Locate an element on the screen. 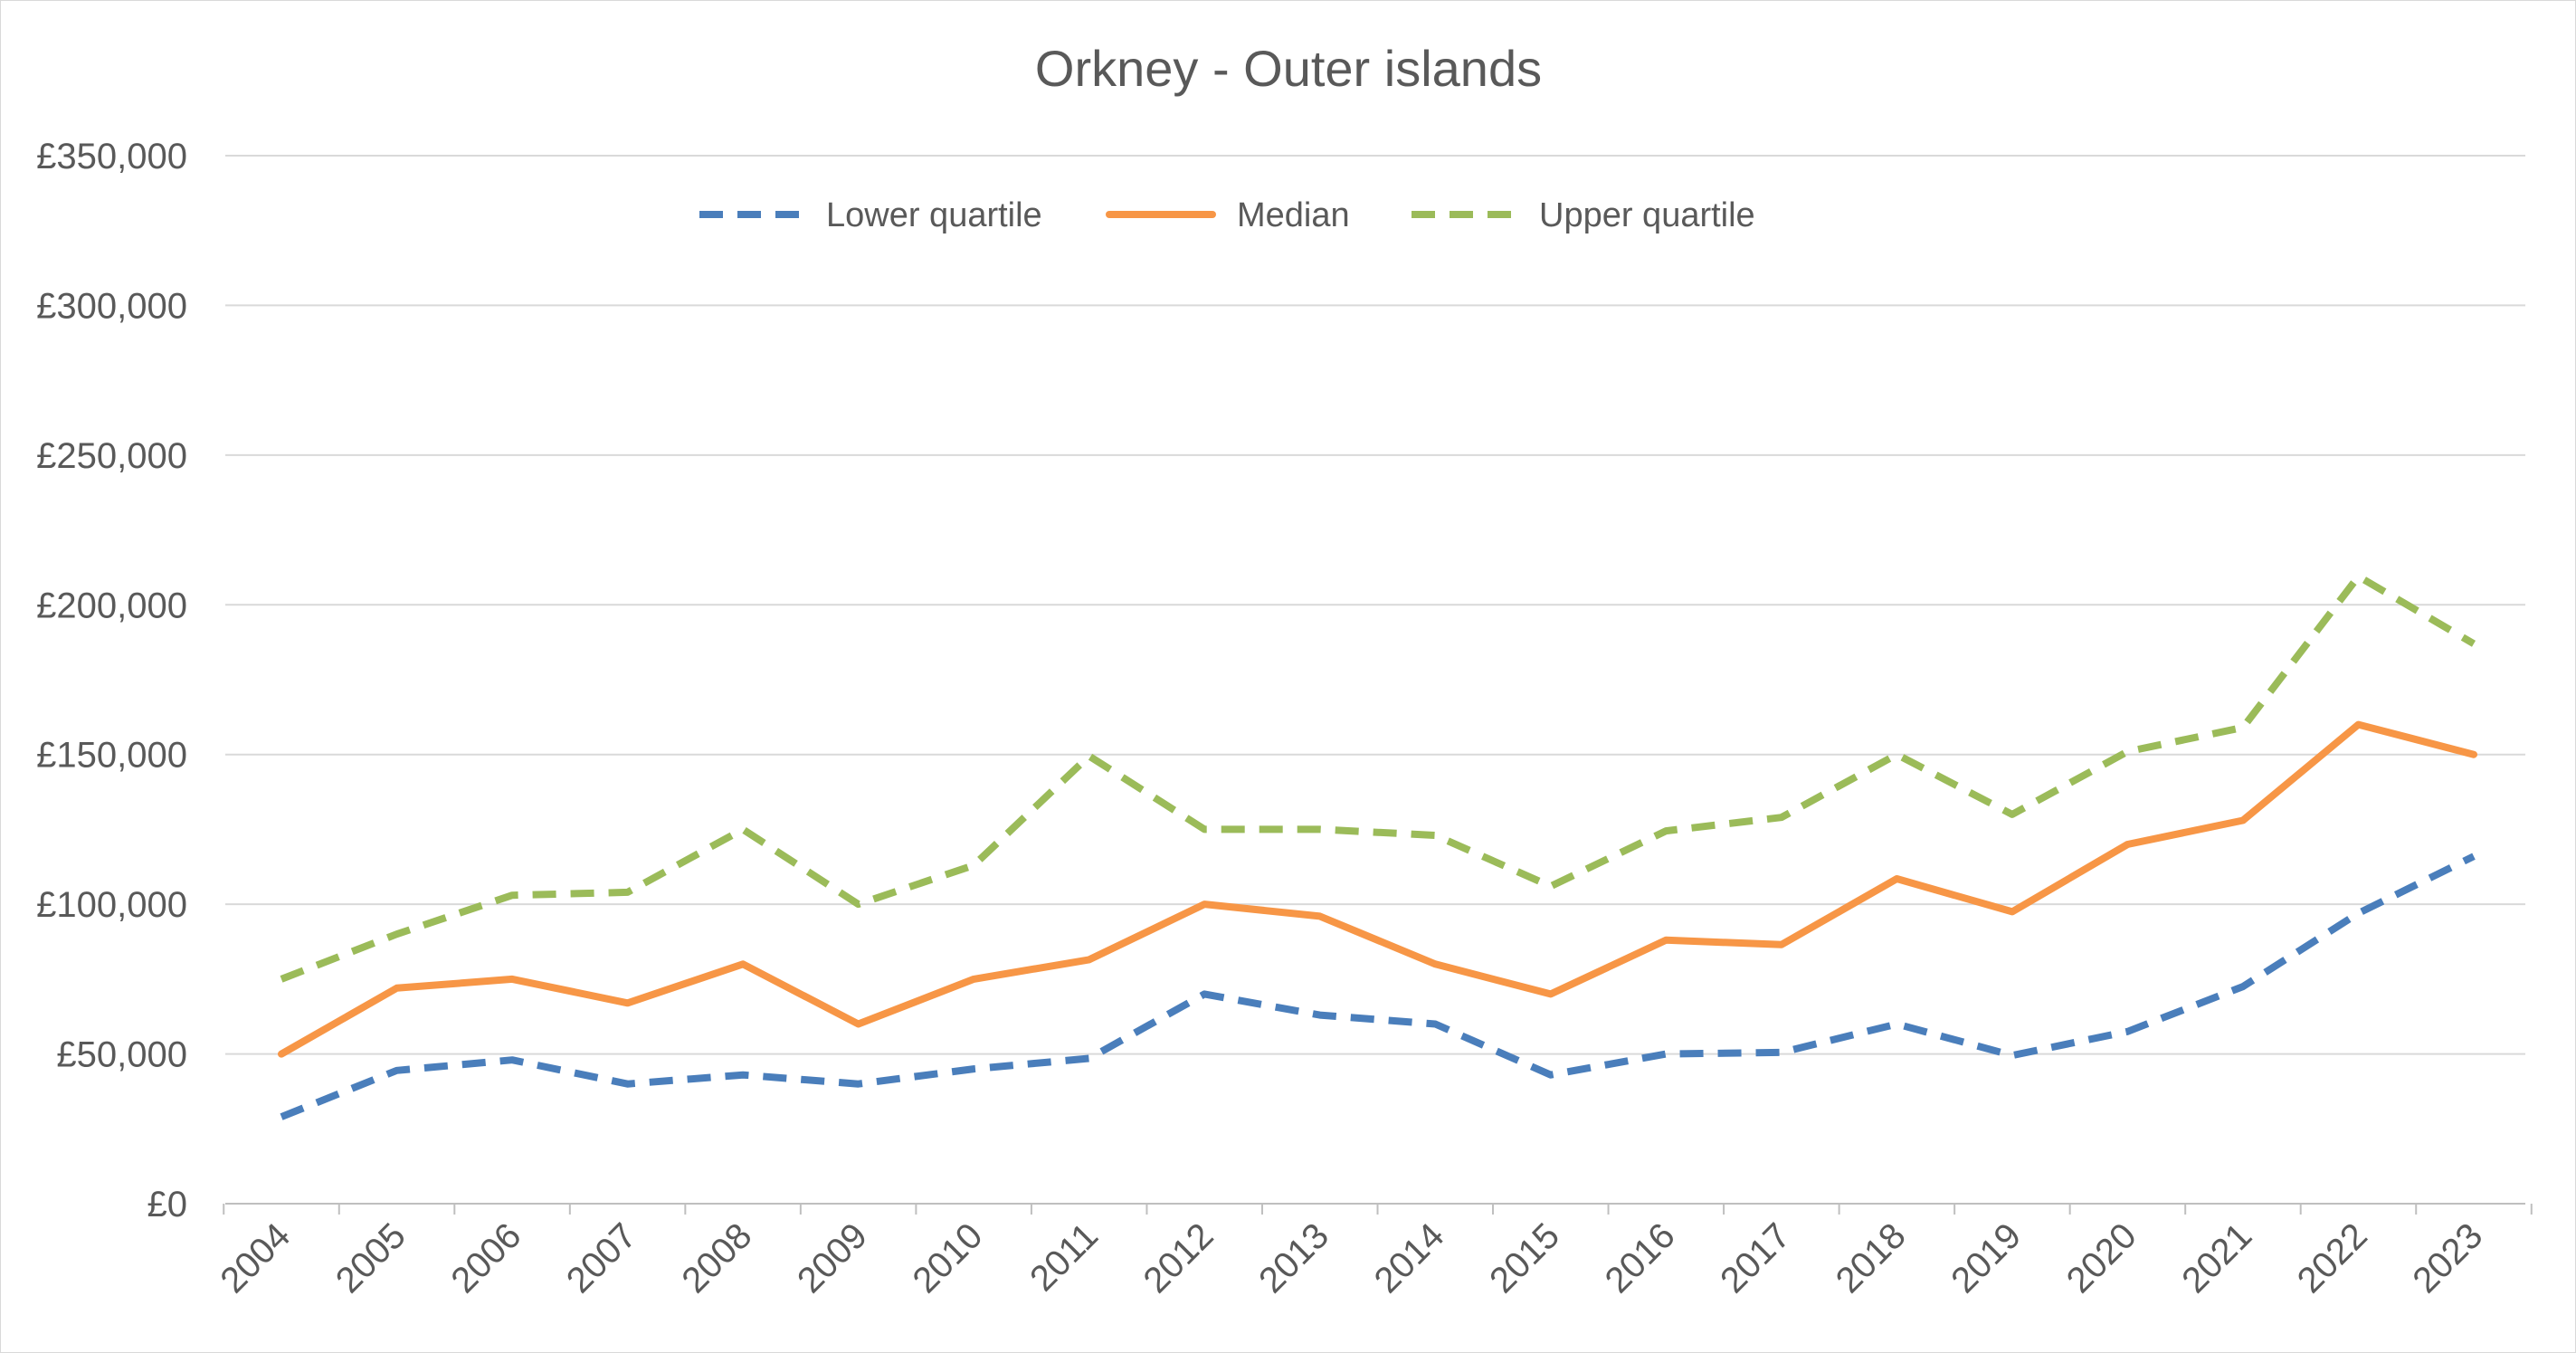 This screenshot has height=1353, width=2576. x-tick-label: 2018 is located at coordinates (1872, 1258).